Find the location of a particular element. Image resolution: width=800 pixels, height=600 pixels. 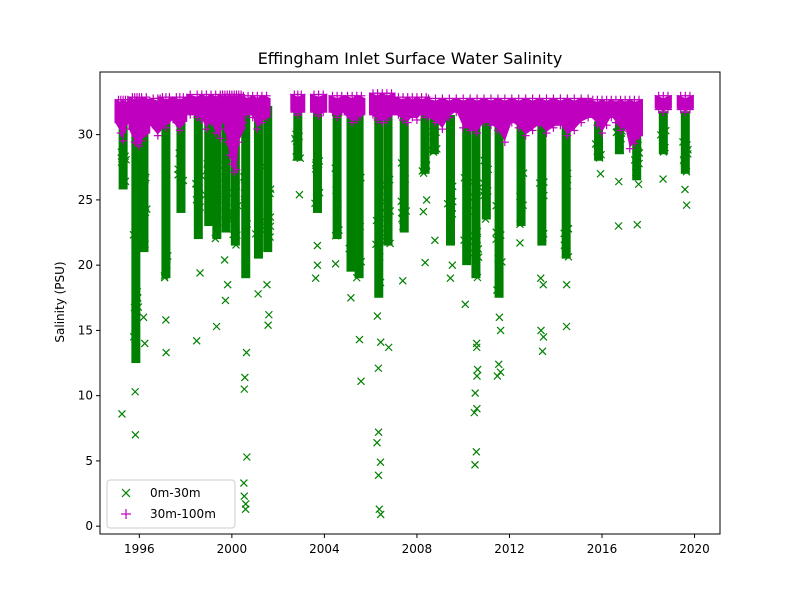

y-axis-label: Salinity (PSU) is located at coordinates (60, 301).